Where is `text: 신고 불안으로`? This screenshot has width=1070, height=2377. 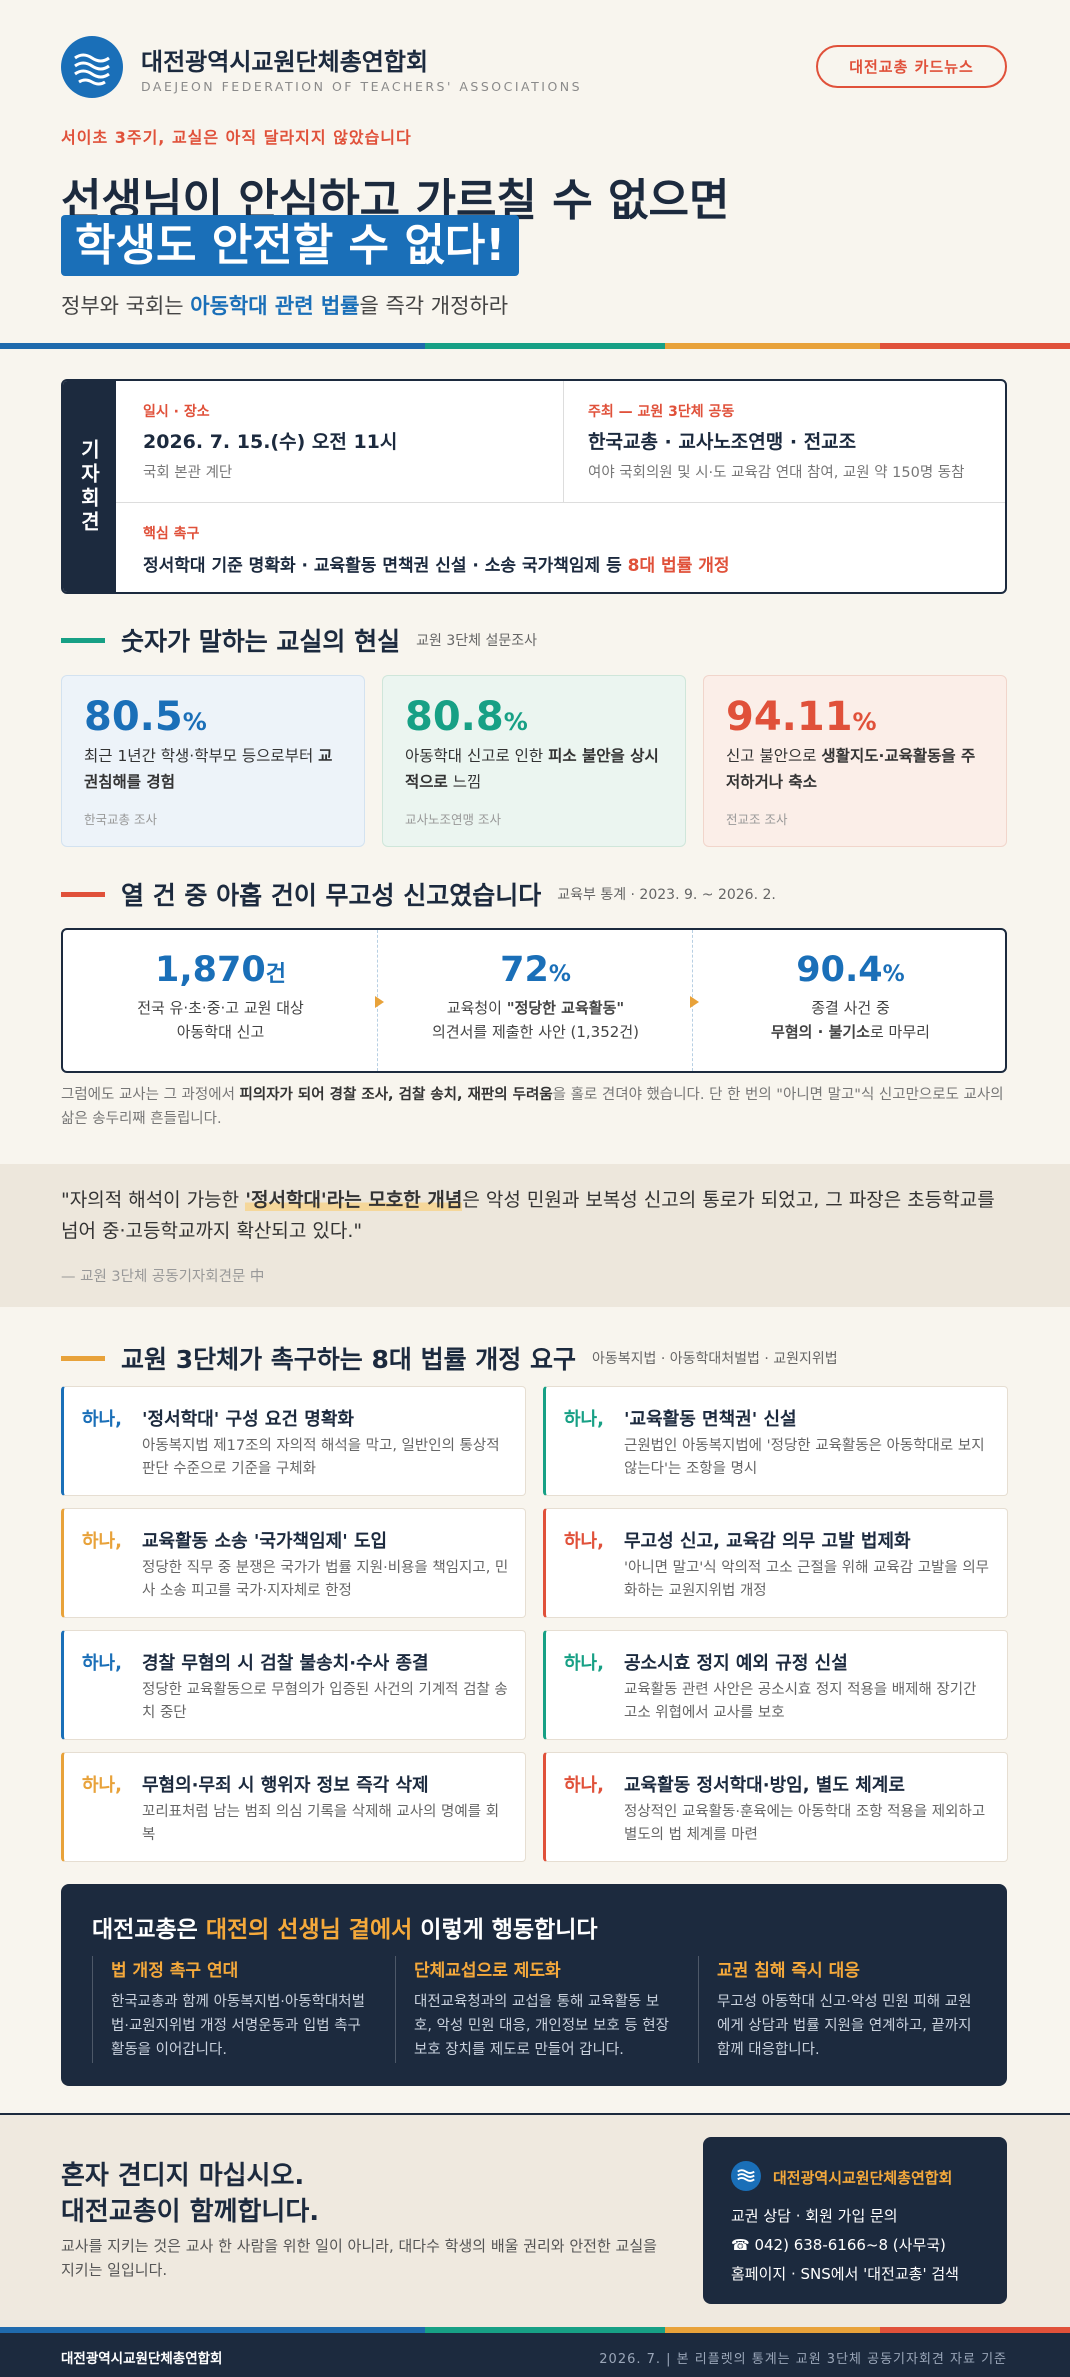 text: 신고 불안으로 is located at coordinates (774, 756).